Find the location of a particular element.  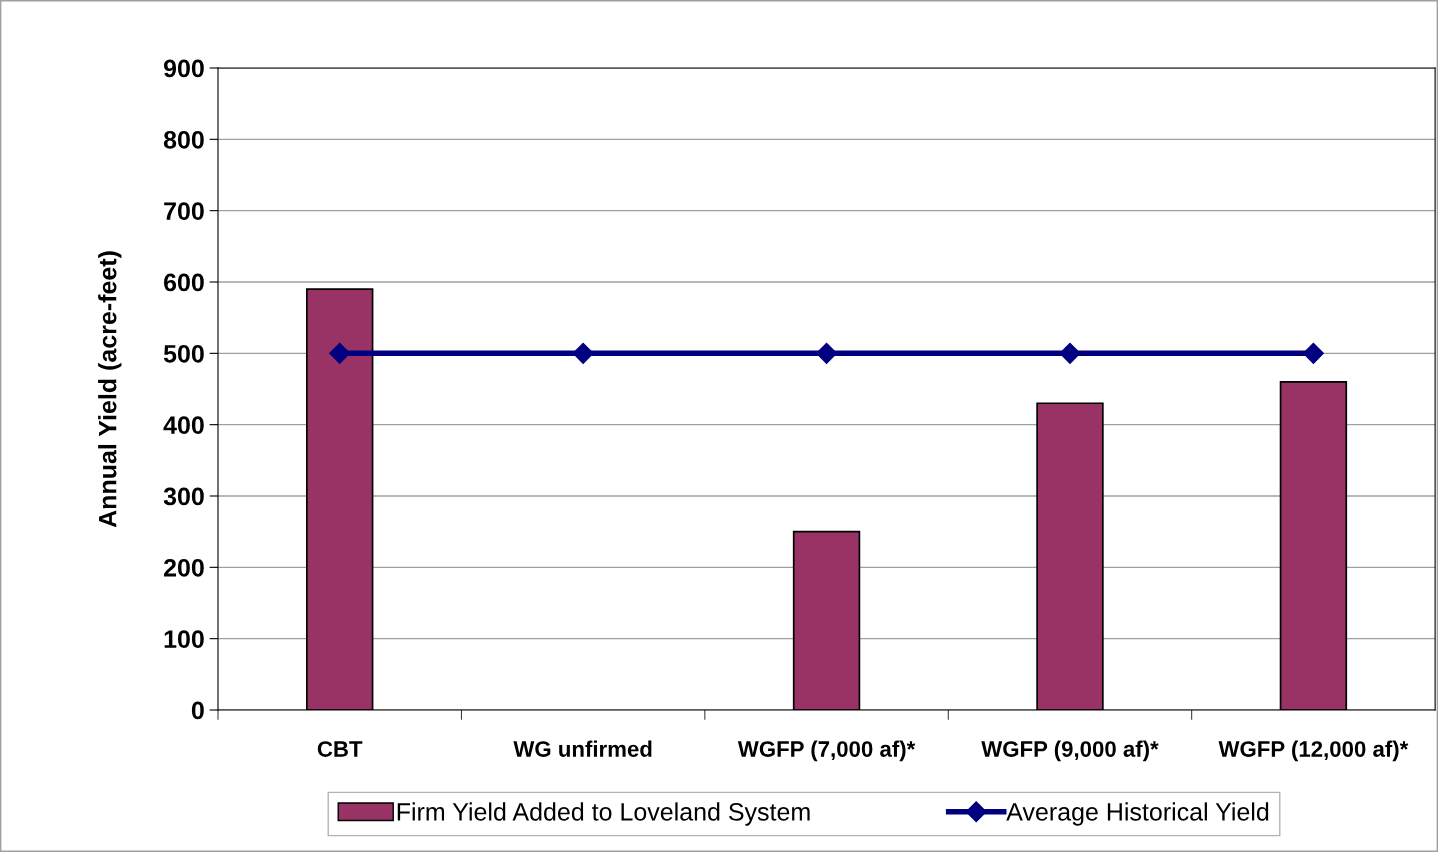

y-tick-label: 500 is located at coordinates (183, 353).